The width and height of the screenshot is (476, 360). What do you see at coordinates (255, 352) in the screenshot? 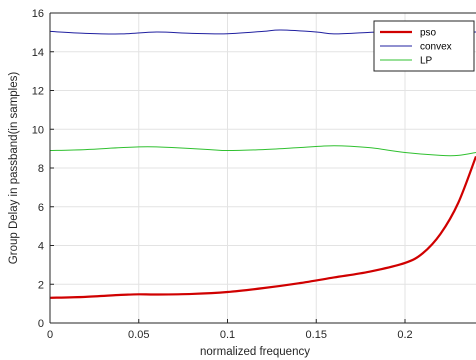
I see `x-axis-label: normalized frequency` at bounding box center [255, 352].